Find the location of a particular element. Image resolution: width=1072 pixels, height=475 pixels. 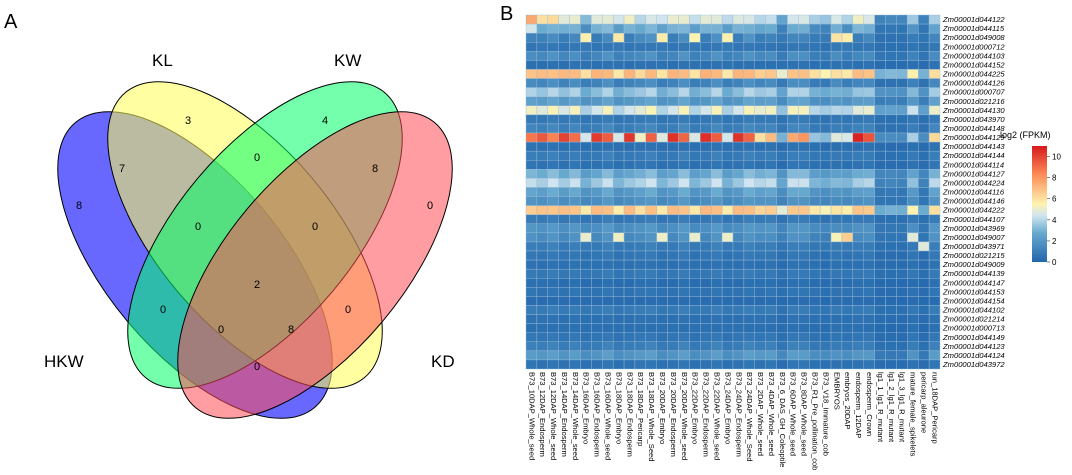

row-label: Zm00001d049007 is located at coordinates (973, 237).